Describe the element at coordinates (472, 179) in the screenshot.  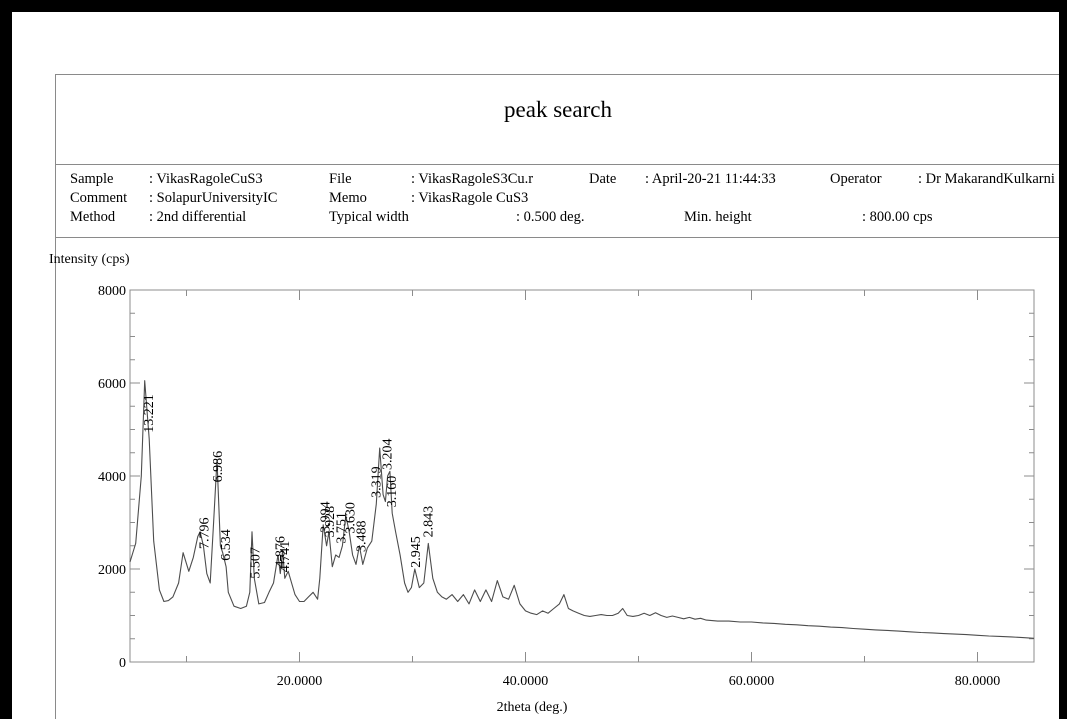
I see `file-value: : VikasRagoleS3Cu.r` at that location.